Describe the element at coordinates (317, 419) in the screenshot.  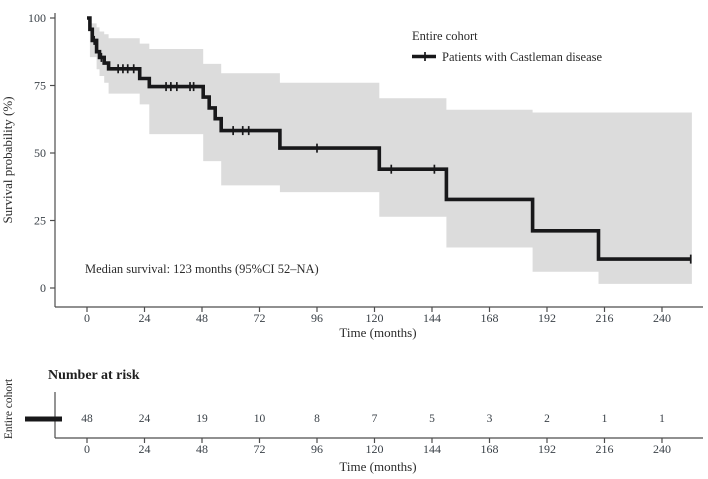
I see `risk-count: 8` at that location.